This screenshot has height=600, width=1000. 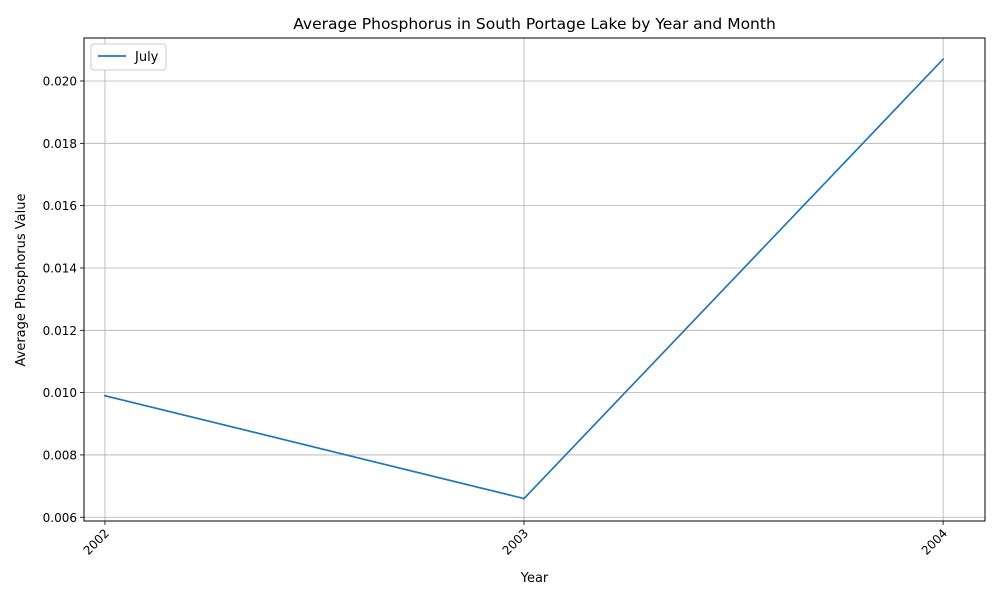 What do you see at coordinates (60, 455) in the screenshot?
I see `y-tick-label: 0.008` at bounding box center [60, 455].